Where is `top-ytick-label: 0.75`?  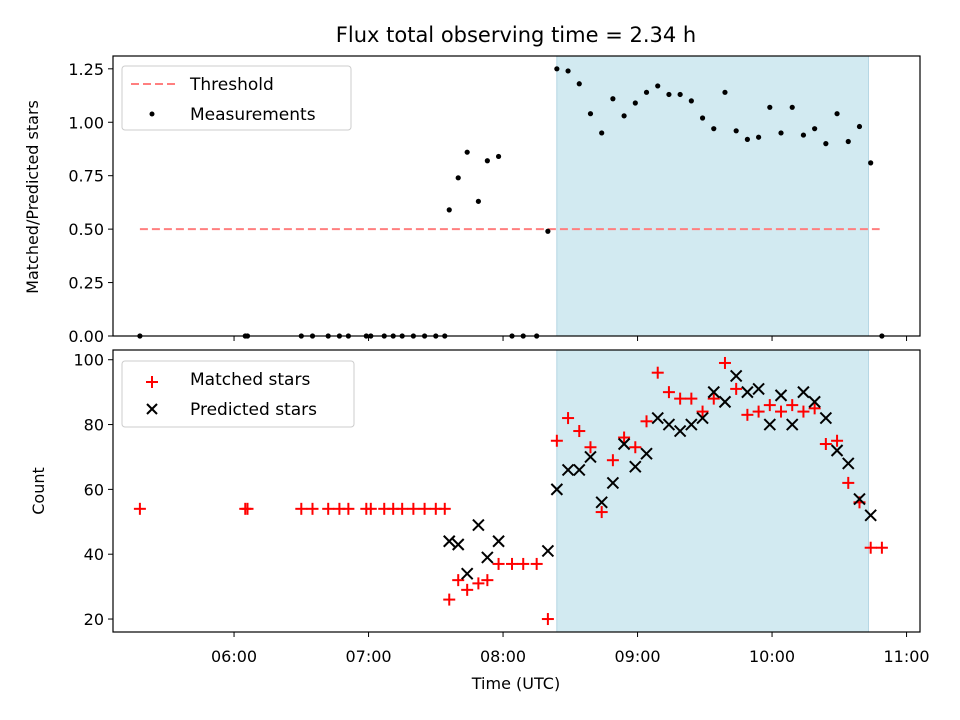 top-ytick-label: 0.75 is located at coordinates (86, 176).